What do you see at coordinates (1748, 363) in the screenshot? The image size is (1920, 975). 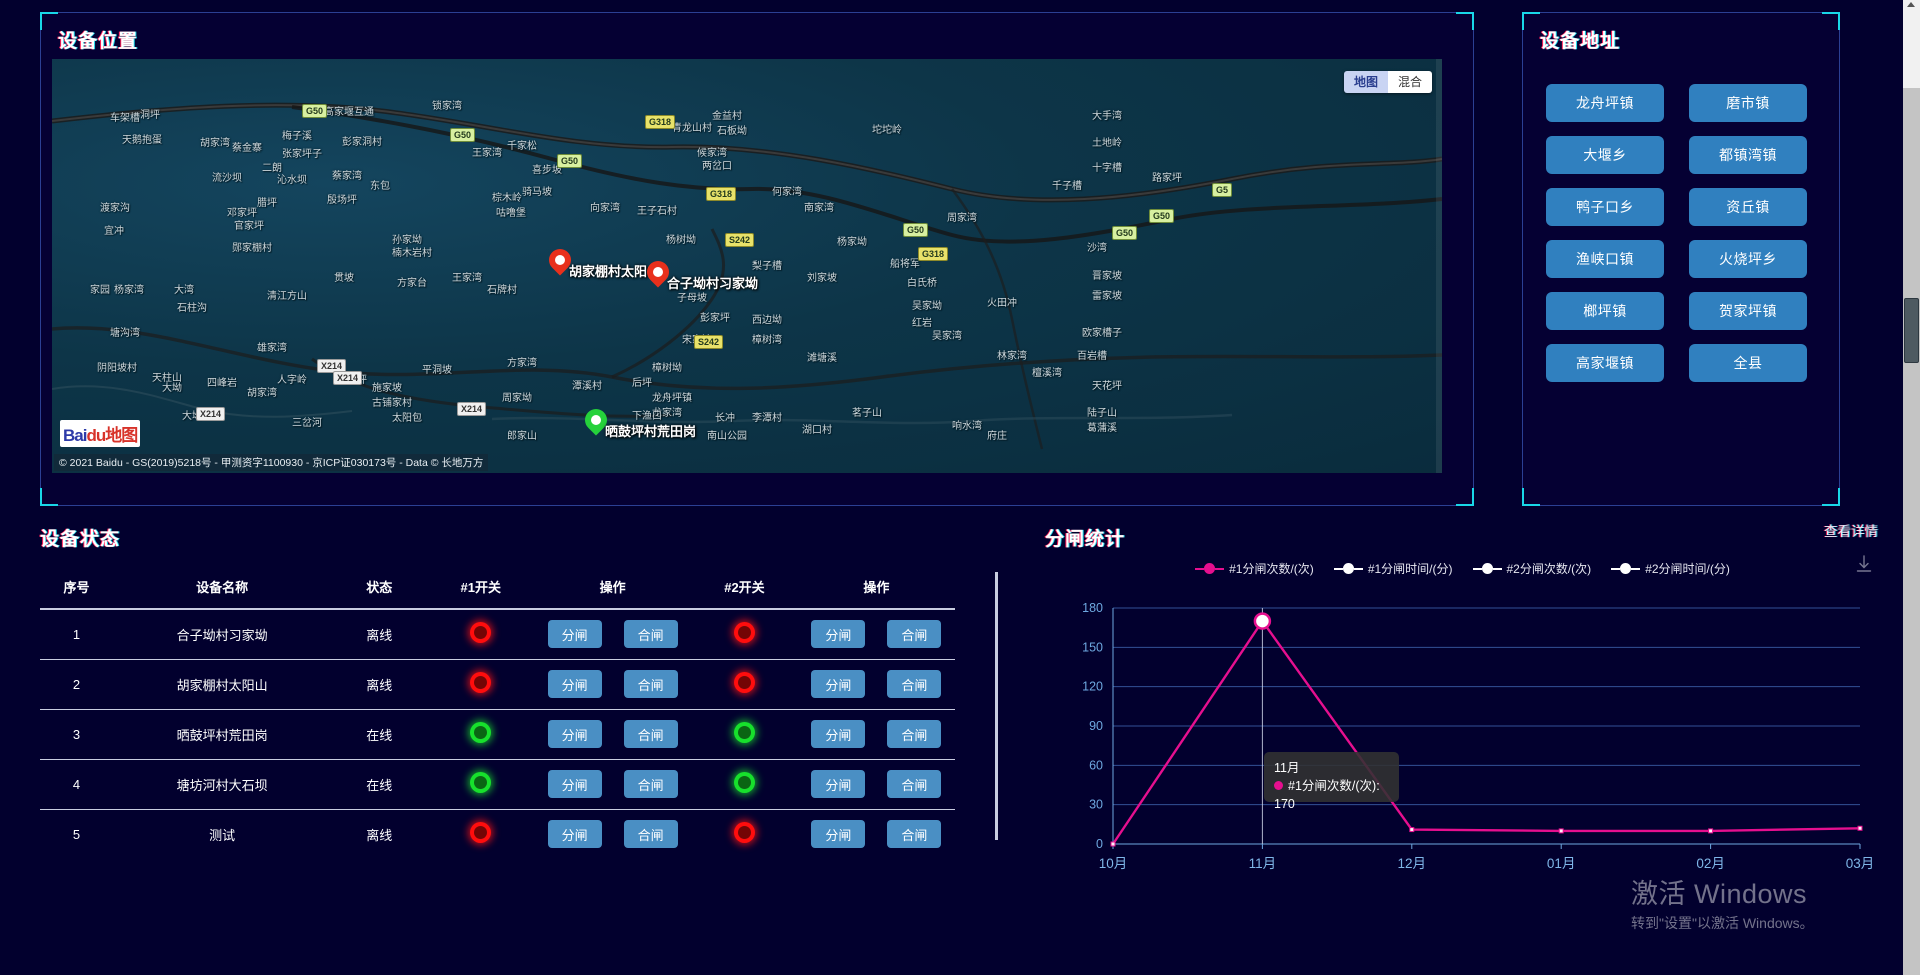 I see `address-button: 全县` at bounding box center [1748, 363].